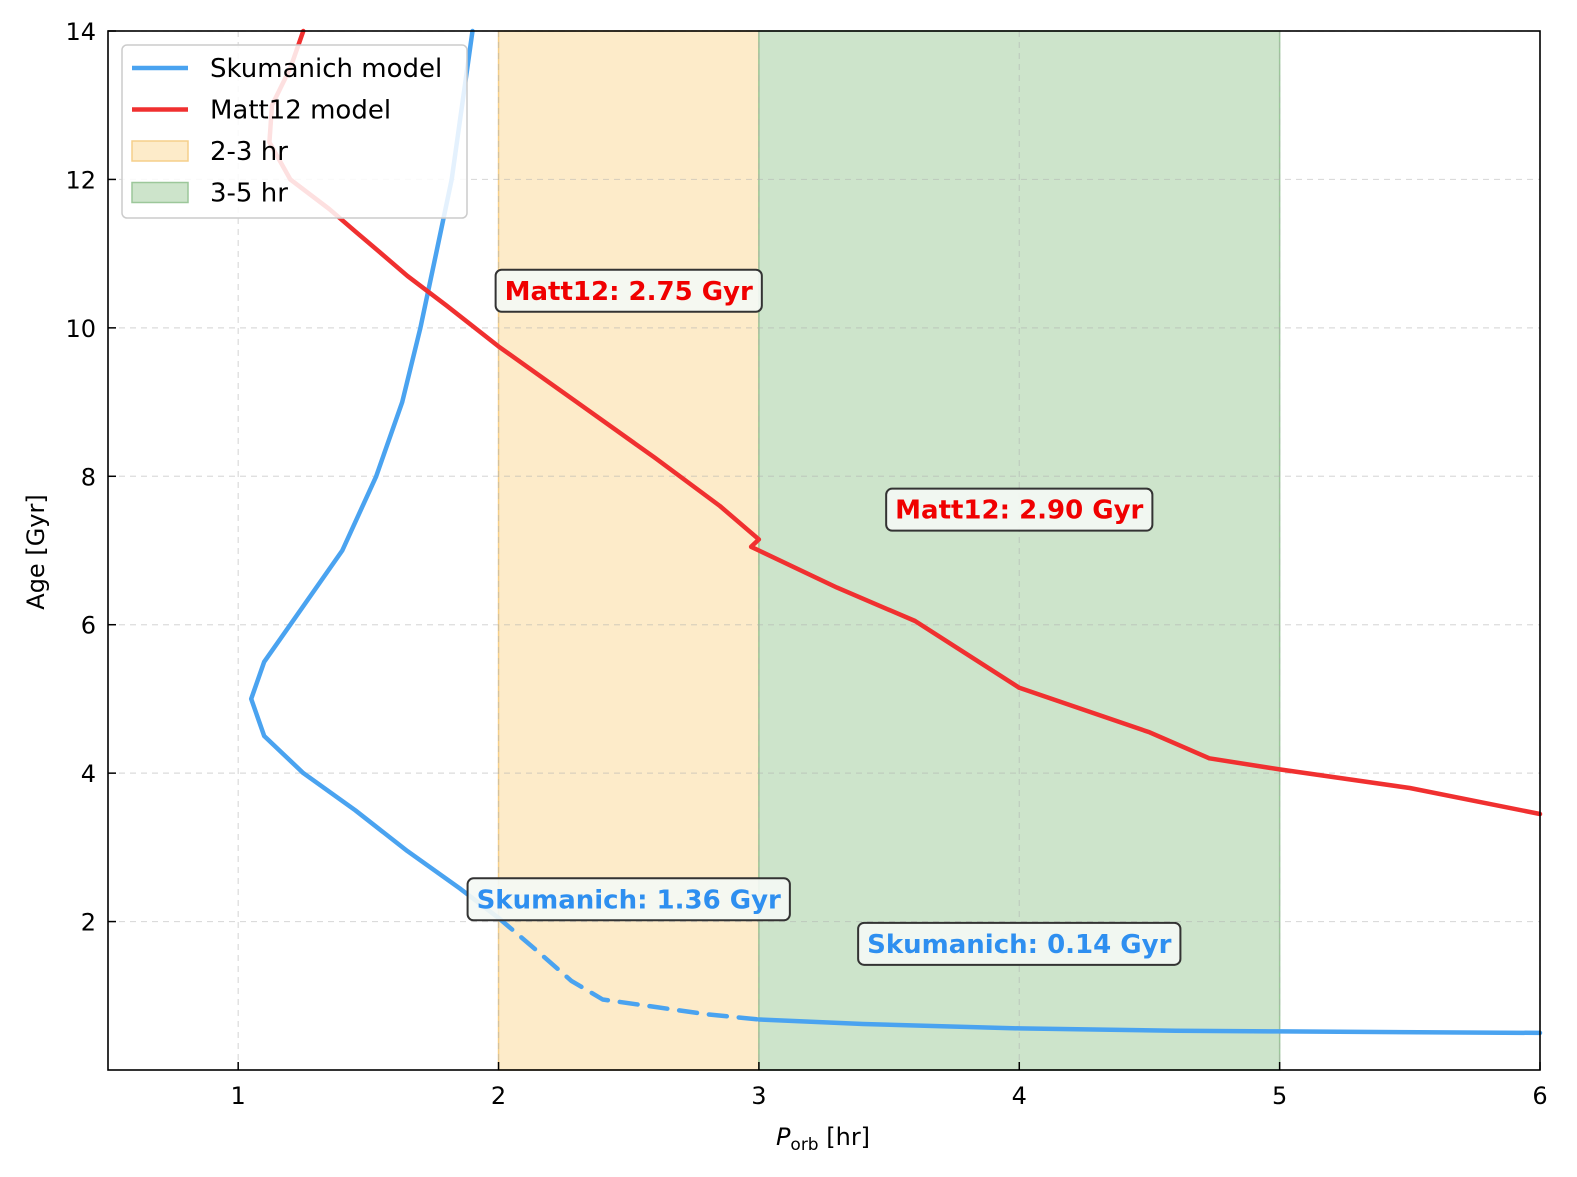 Image resolution: width=1577 pixels, height=1177 pixels. I want to click on x-tick-label: 6, so click(1539, 1096).